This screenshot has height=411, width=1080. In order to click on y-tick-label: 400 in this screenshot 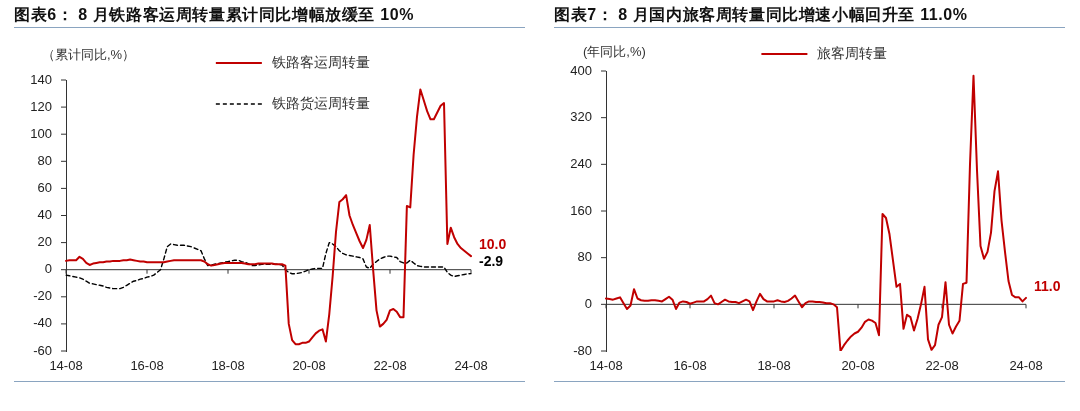, I will do `click(581, 70)`.